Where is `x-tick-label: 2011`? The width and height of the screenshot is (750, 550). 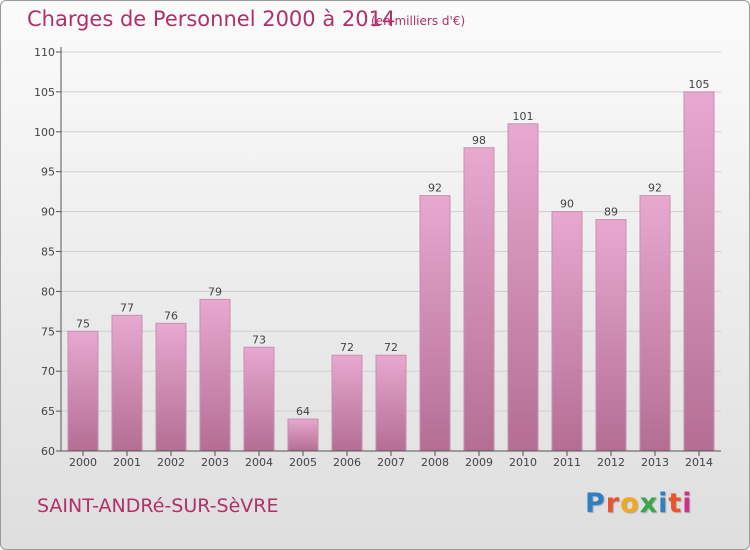 x-tick-label: 2011 is located at coordinates (567, 462).